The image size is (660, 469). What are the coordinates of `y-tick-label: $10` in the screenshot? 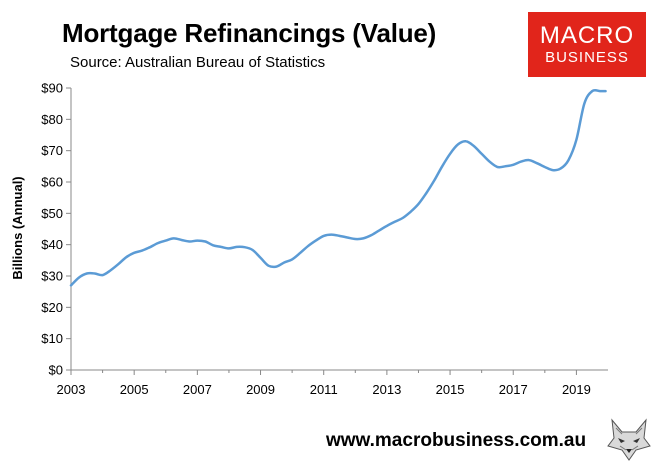 It's located at (52, 338).